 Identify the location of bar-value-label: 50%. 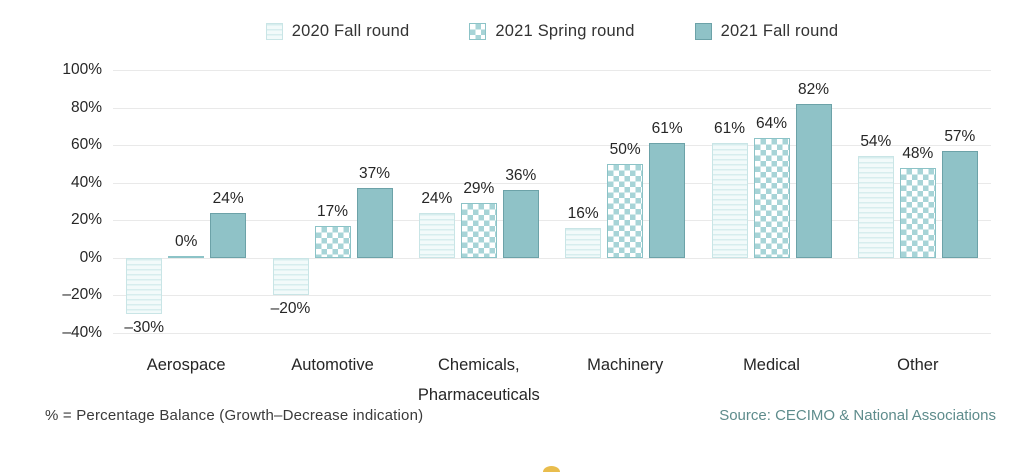
(625, 149).